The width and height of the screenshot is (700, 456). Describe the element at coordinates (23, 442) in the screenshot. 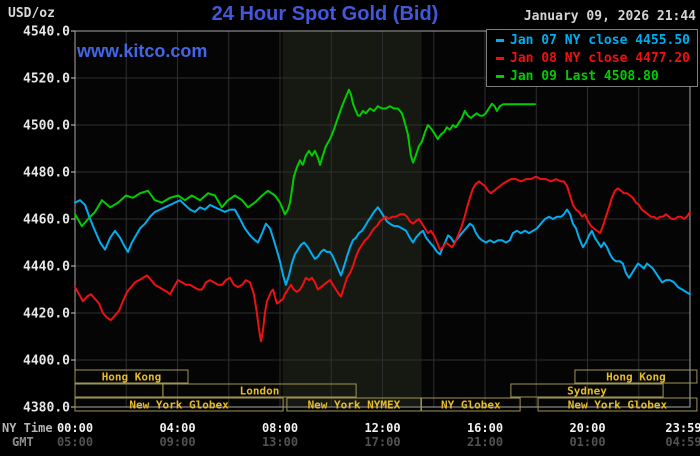

I see `gmt-axis-label: GMT` at that location.